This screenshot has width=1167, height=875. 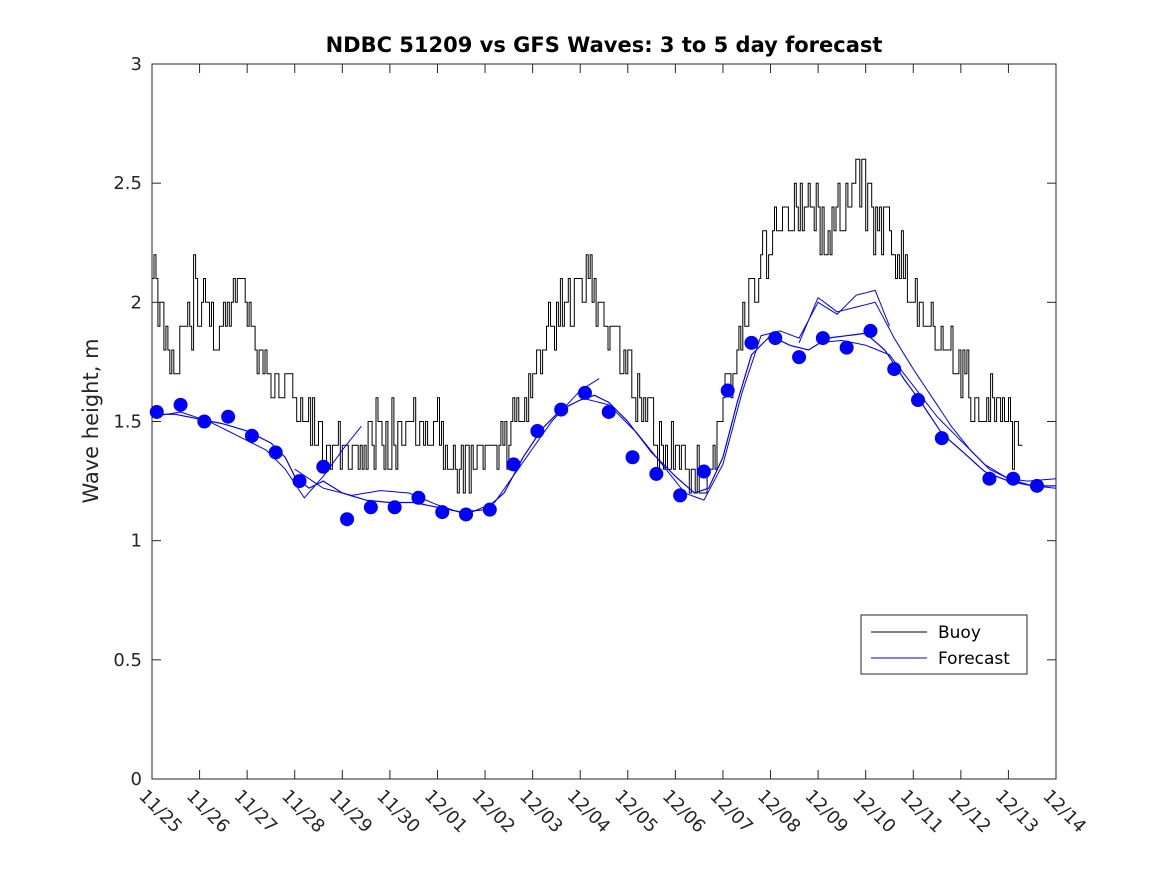 What do you see at coordinates (974, 659) in the screenshot?
I see `legend-forecast-label: Forecast` at bounding box center [974, 659].